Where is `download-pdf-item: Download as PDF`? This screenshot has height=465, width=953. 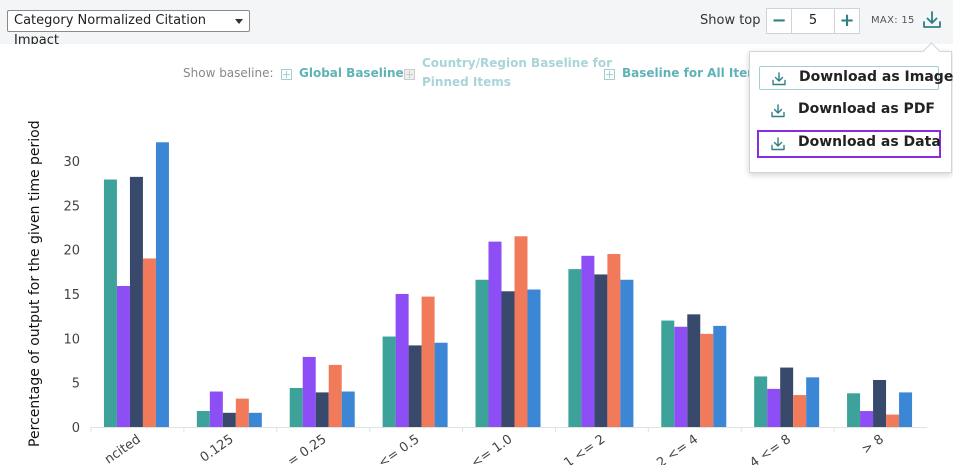 download-pdf-item: Download as PDF is located at coordinates (849, 111).